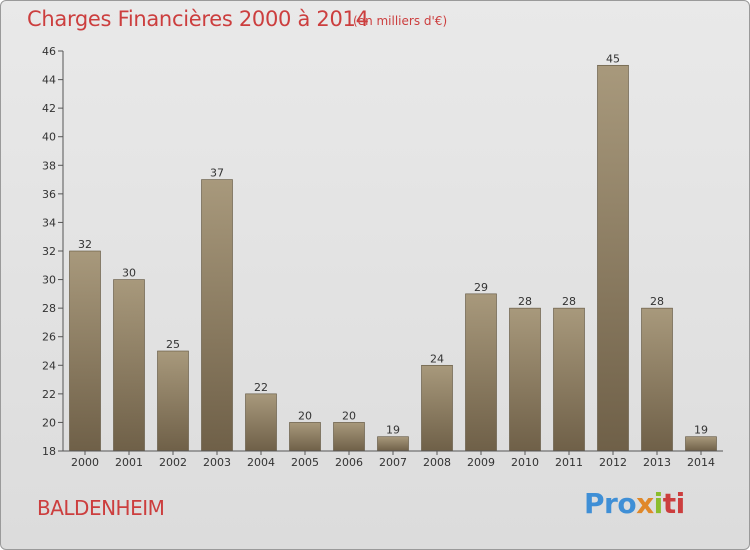 This screenshot has height=550, width=750. Describe the element at coordinates (481, 462) in the screenshot. I see `x-tick-label: 2009` at that location.